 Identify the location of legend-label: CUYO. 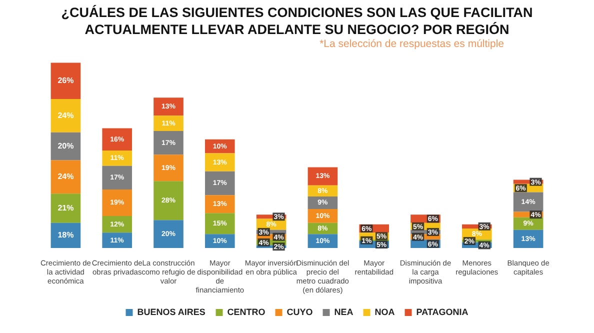
(299, 311).